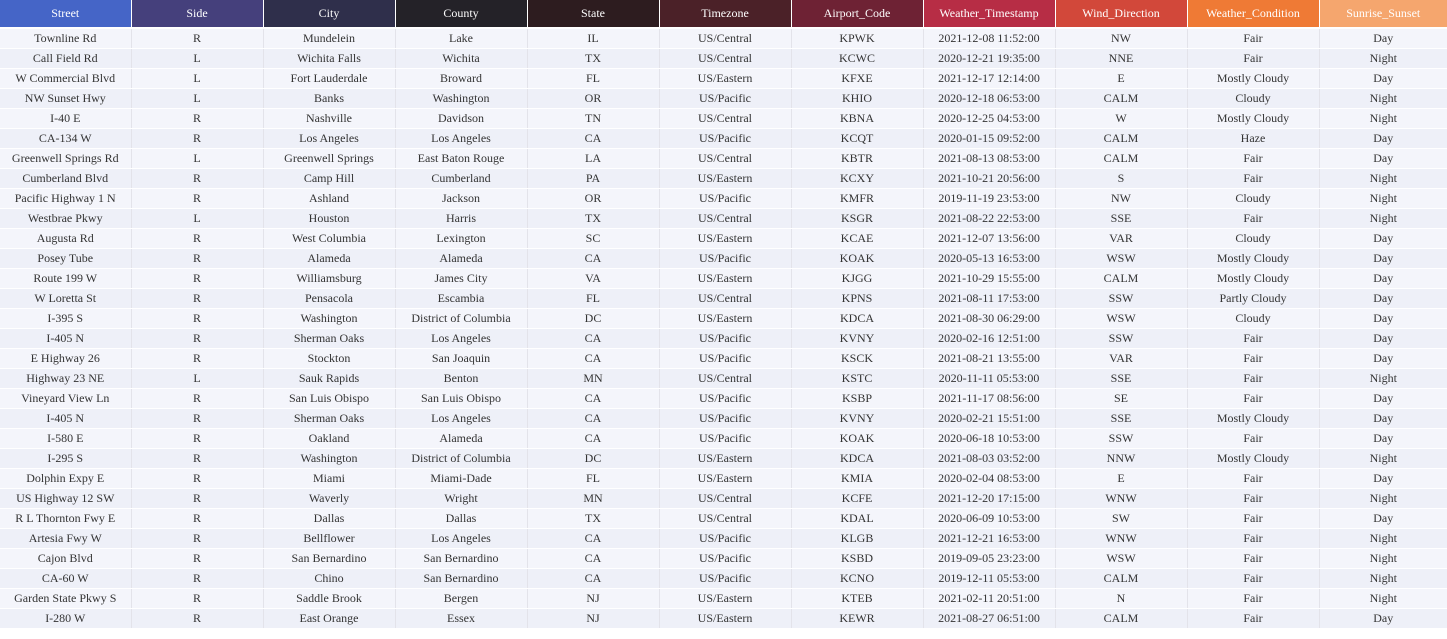  What do you see at coordinates (197, 13) in the screenshot?
I see `column-header-side: Side` at bounding box center [197, 13].